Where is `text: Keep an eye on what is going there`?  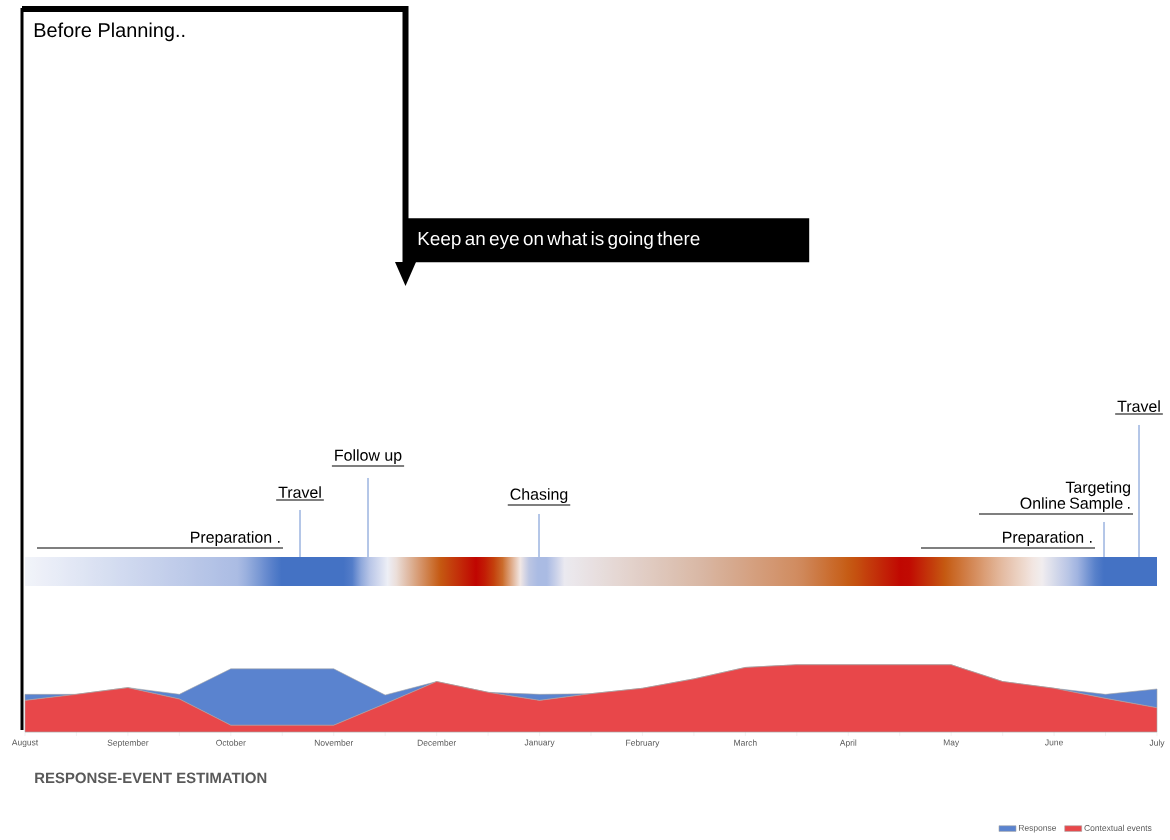
text: Keep an eye on what is going there is located at coordinates (559, 240).